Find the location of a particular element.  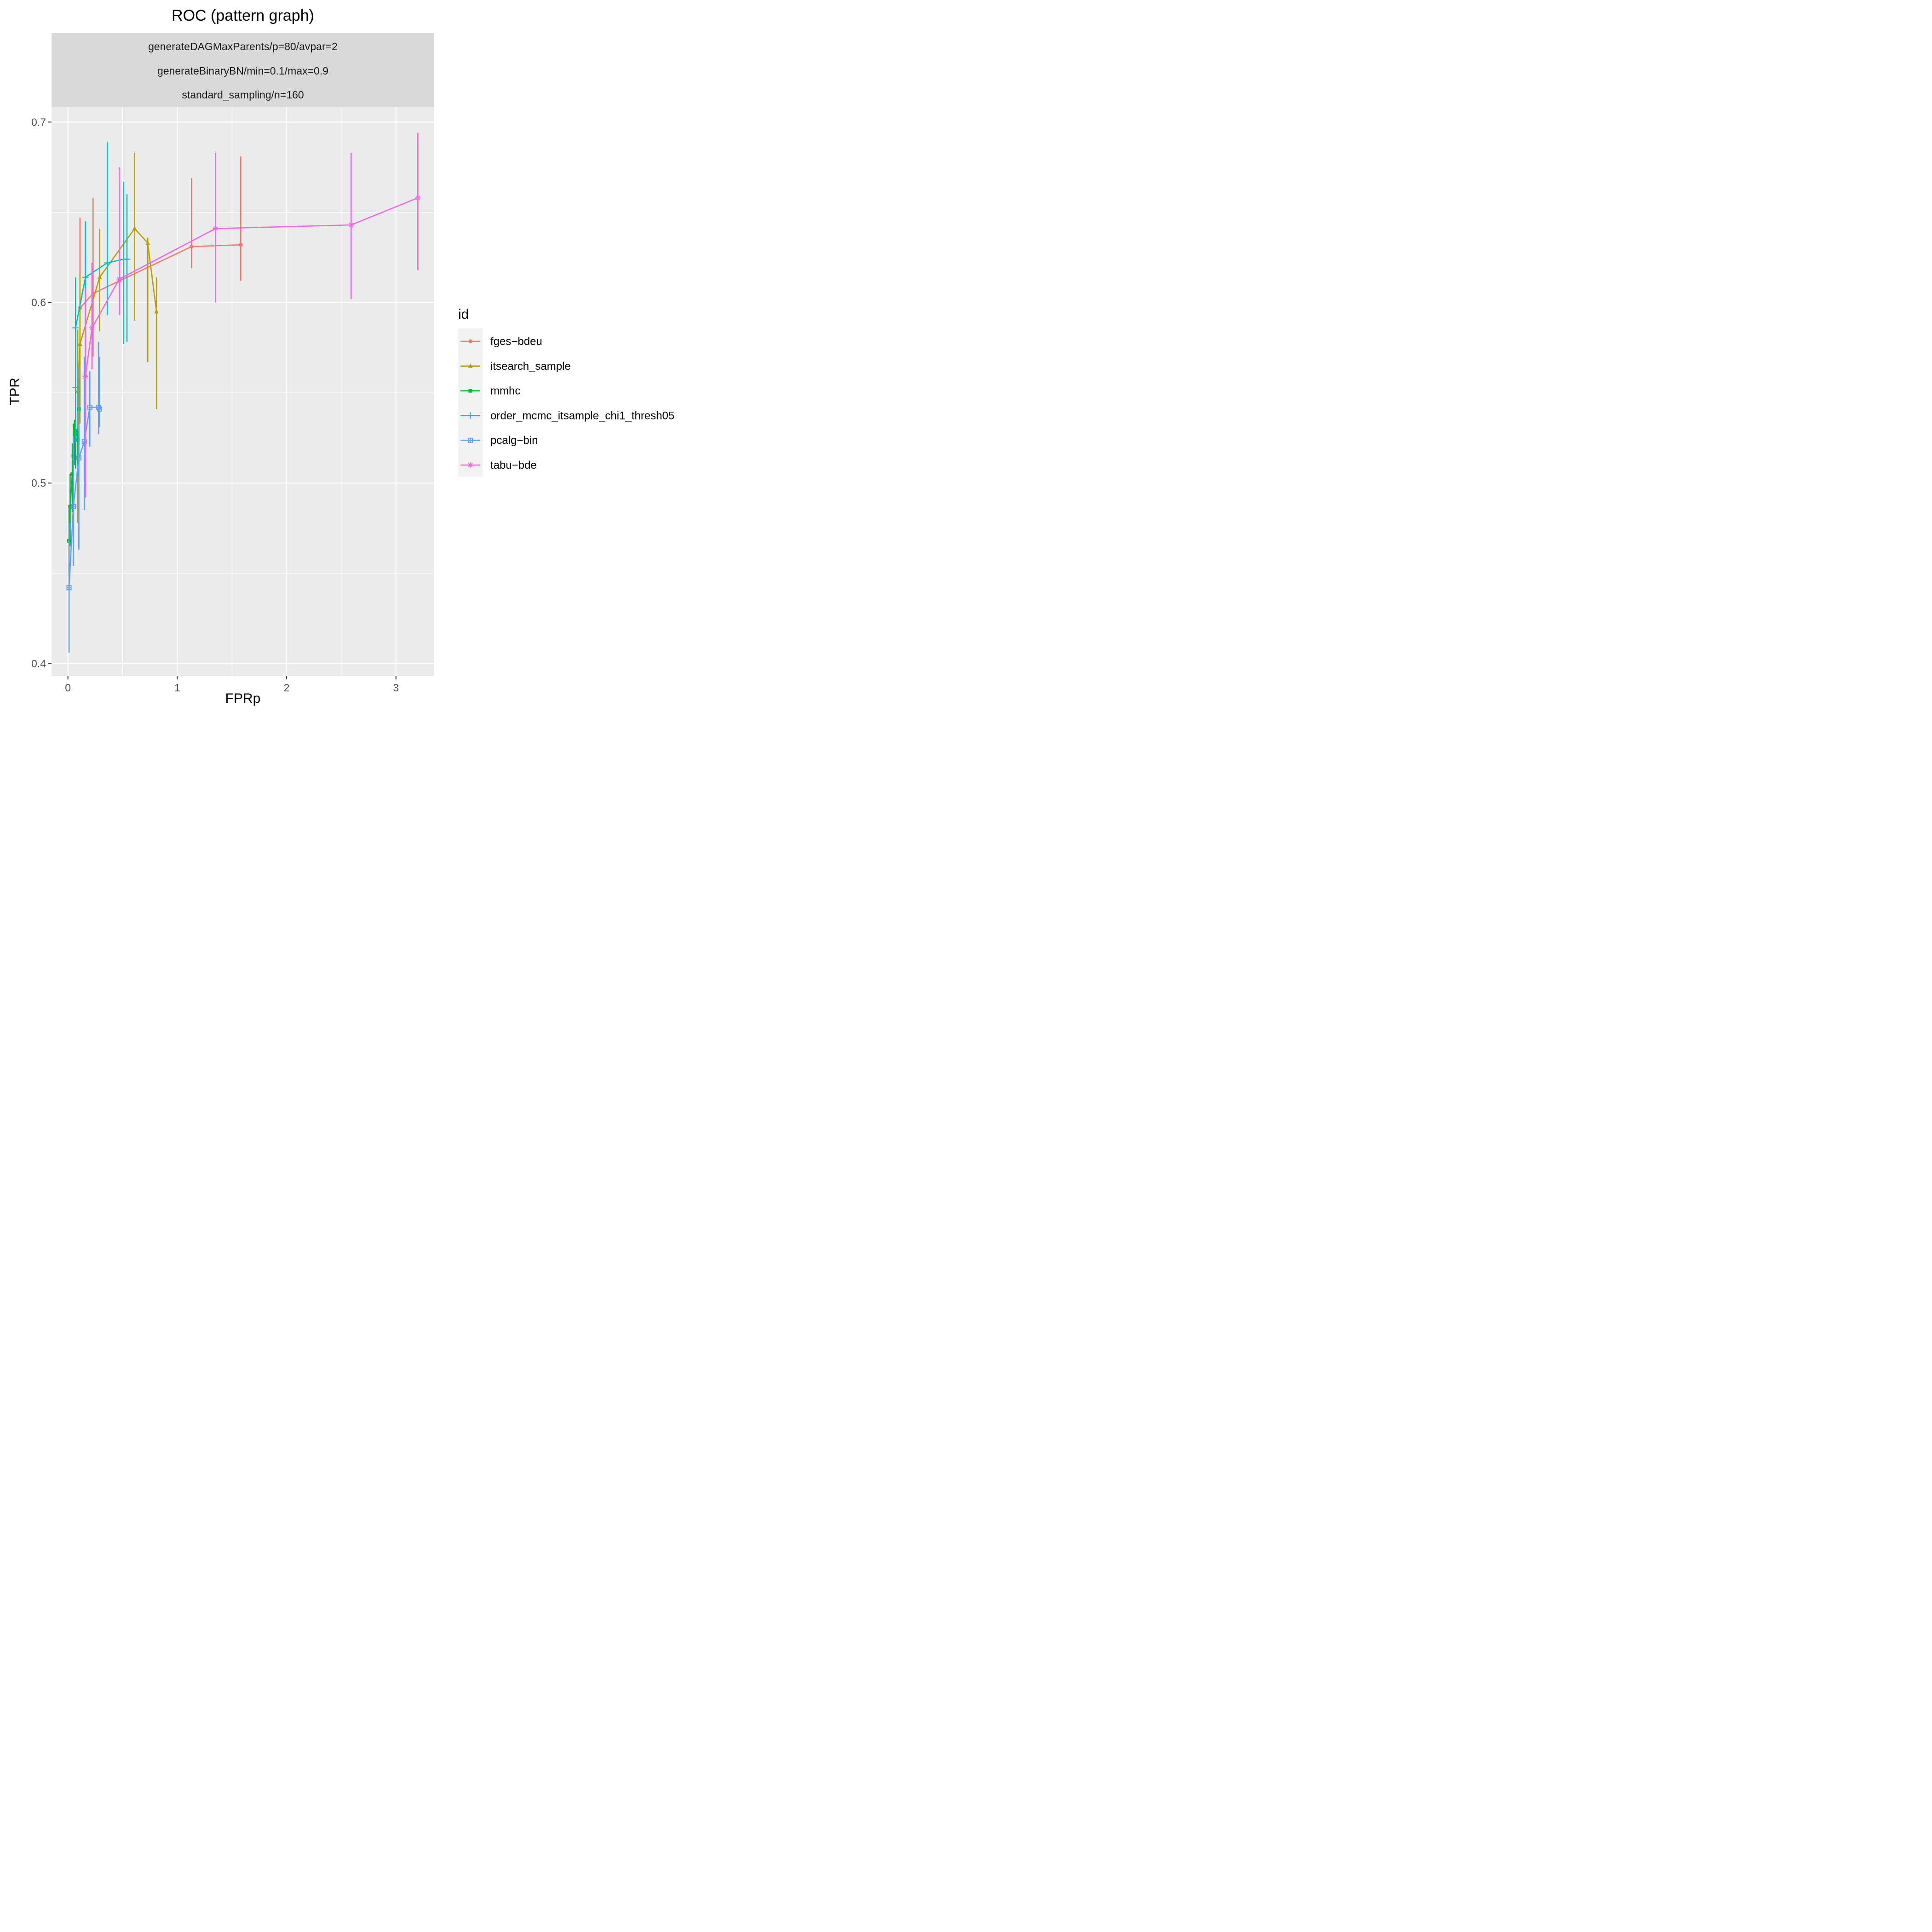

data-series is located at coordinates (243, 392).